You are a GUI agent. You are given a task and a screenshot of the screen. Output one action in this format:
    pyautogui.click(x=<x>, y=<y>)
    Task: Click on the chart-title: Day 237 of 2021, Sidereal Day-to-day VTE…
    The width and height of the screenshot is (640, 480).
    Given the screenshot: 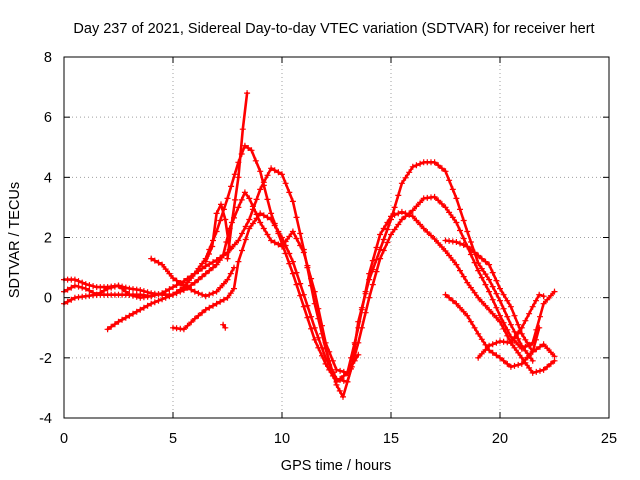 What is the action you would take?
    pyautogui.click(x=333, y=29)
    